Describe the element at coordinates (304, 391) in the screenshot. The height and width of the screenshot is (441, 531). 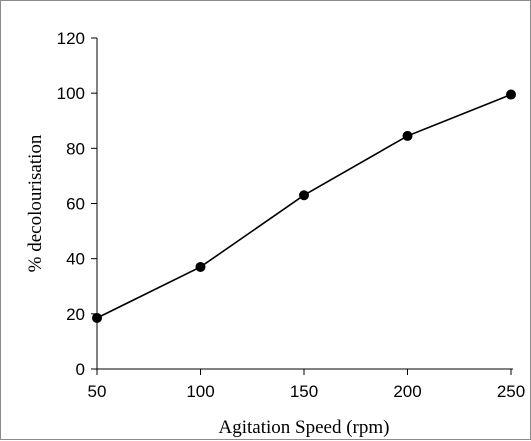
I see `x-tick-label: 150` at that location.